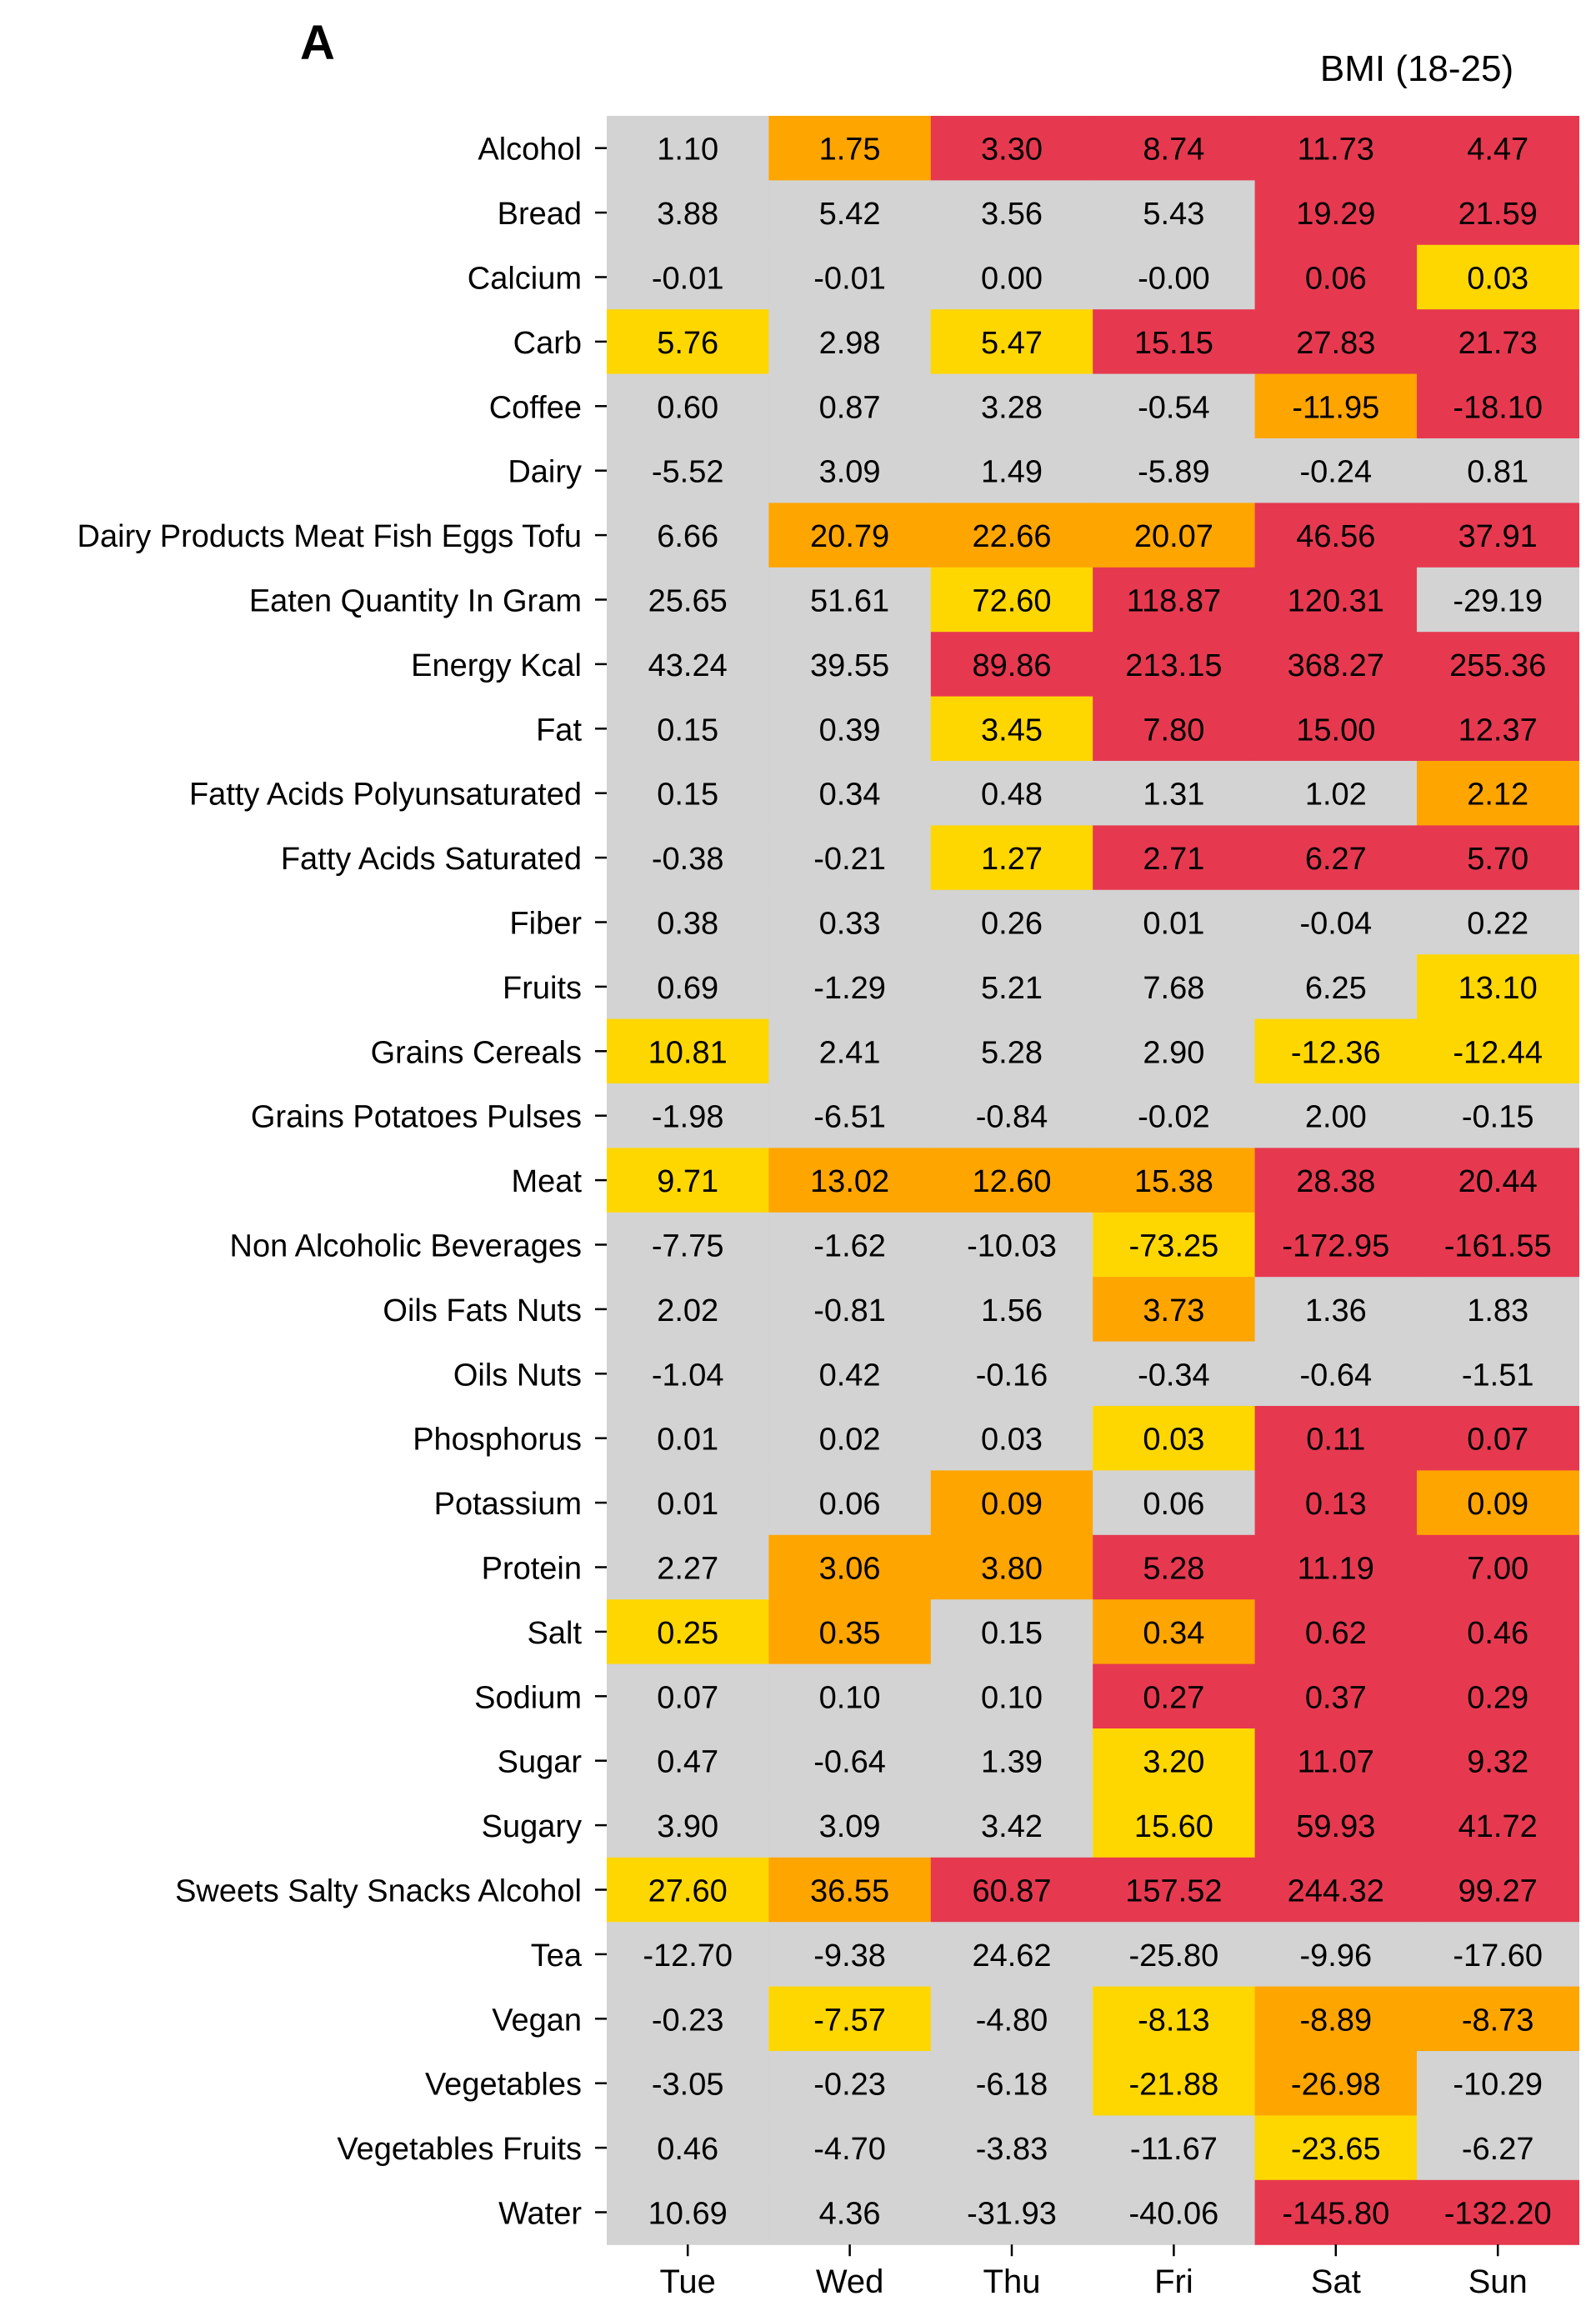  Describe the element at coordinates (1497, 472) in the screenshot. I see `cell-value-label: 0.81` at that location.